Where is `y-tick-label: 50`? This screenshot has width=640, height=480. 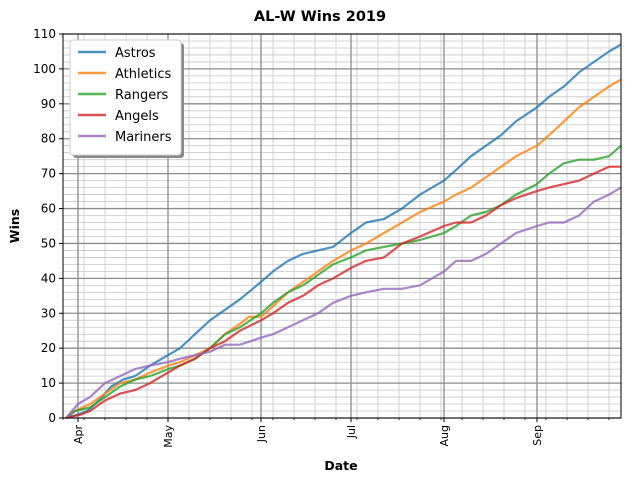
y-tick-label: 50 is located at coordinates (48, 243).